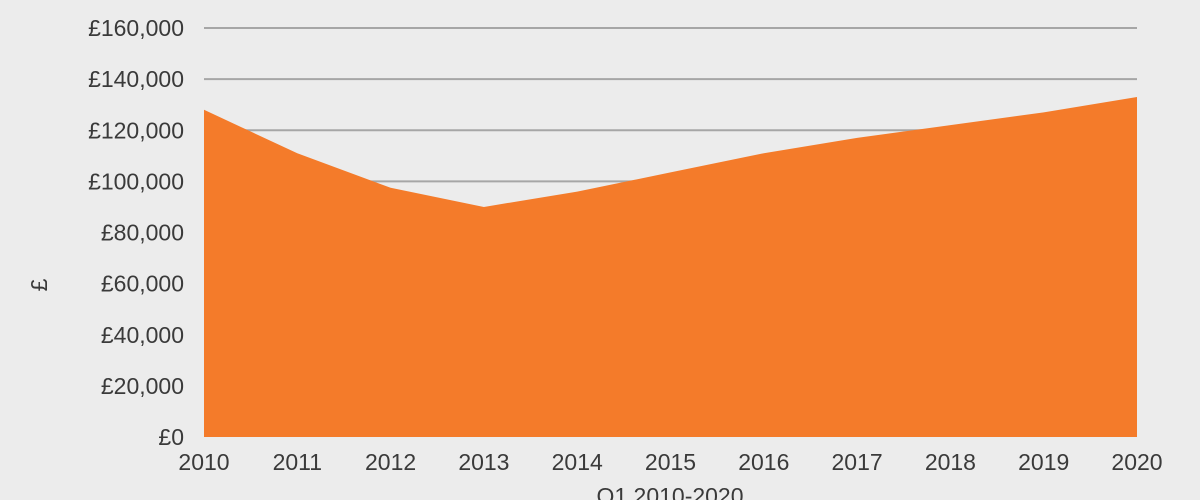 This screenshot has width=1200, height=500. Describe the element at coordinates (171, 437) in the screenshot. I see `y-tick-label: £0` at that location.